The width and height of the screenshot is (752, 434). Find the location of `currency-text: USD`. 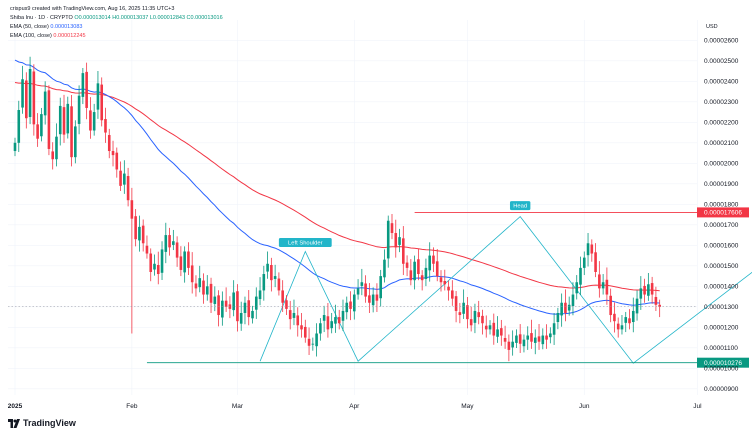

currency-text: USD is located at coordinates (712, 27).